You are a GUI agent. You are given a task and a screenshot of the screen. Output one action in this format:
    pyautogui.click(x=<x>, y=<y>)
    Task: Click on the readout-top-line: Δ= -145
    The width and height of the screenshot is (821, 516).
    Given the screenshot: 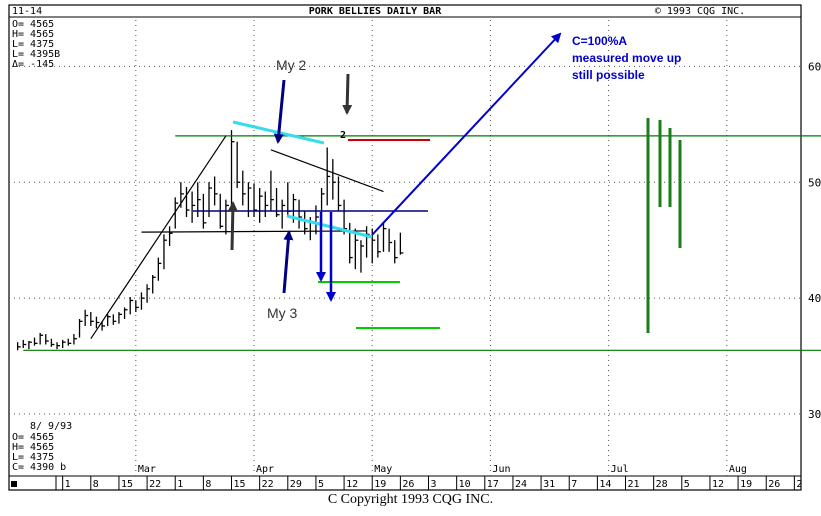 What is the action you would take?
    pyautogui.click(x=33, y=64)
    